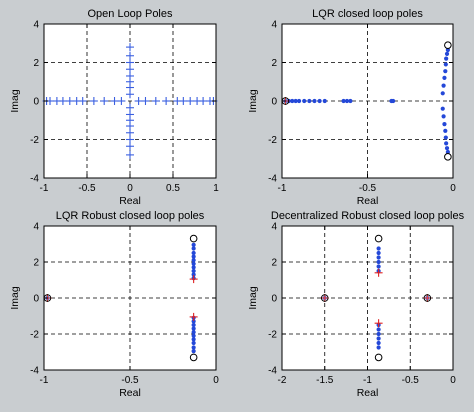  What do you see at coordinates (366, 101) in the screenshot?
I see `series-1-dot` at bounding box center [366, 101].